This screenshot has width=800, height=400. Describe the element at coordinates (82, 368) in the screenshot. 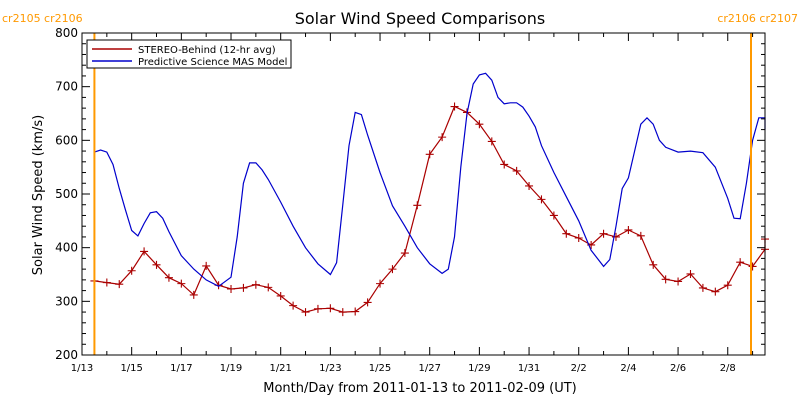

I see `x-tick-label: 1/13` at that location.